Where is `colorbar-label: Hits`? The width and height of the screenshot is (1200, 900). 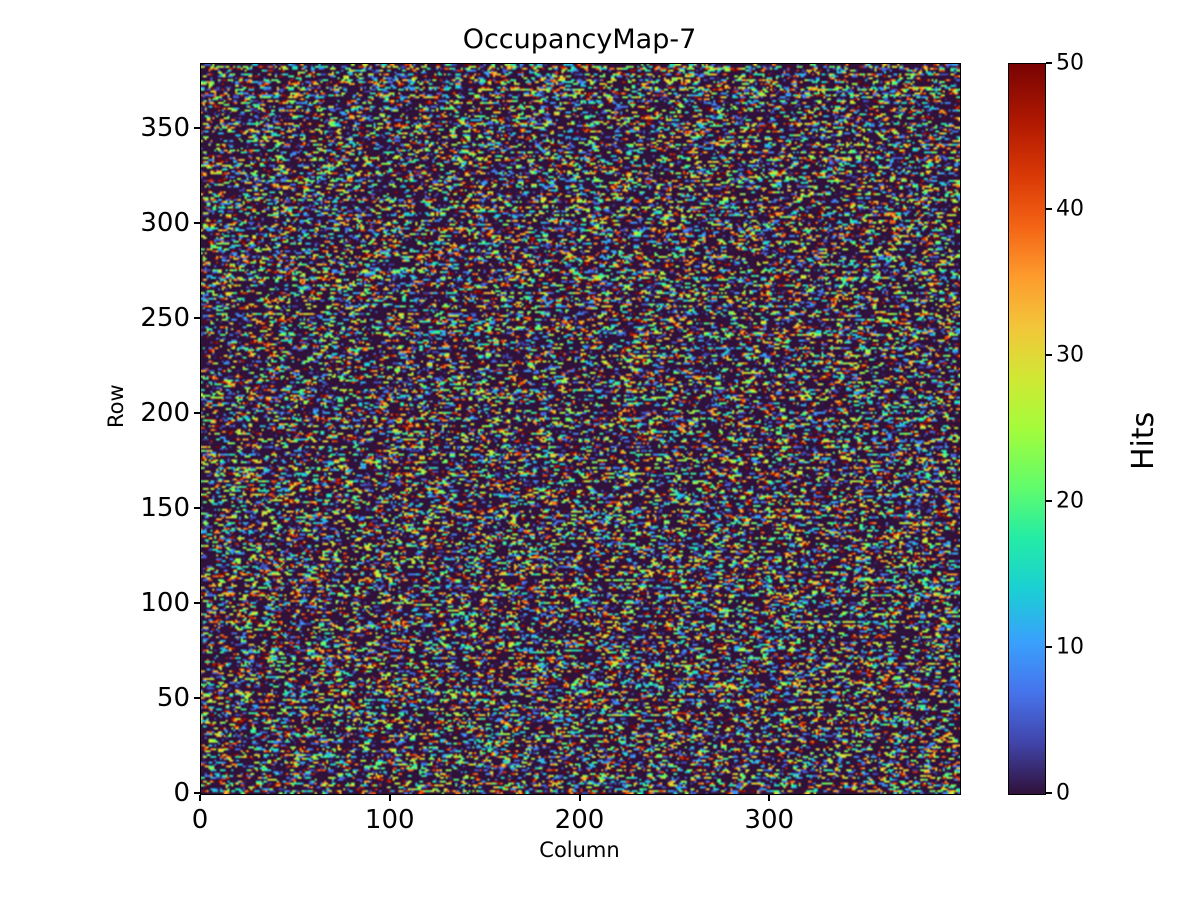 colorbar-label: Hits is located at coordinates (1143, 440).